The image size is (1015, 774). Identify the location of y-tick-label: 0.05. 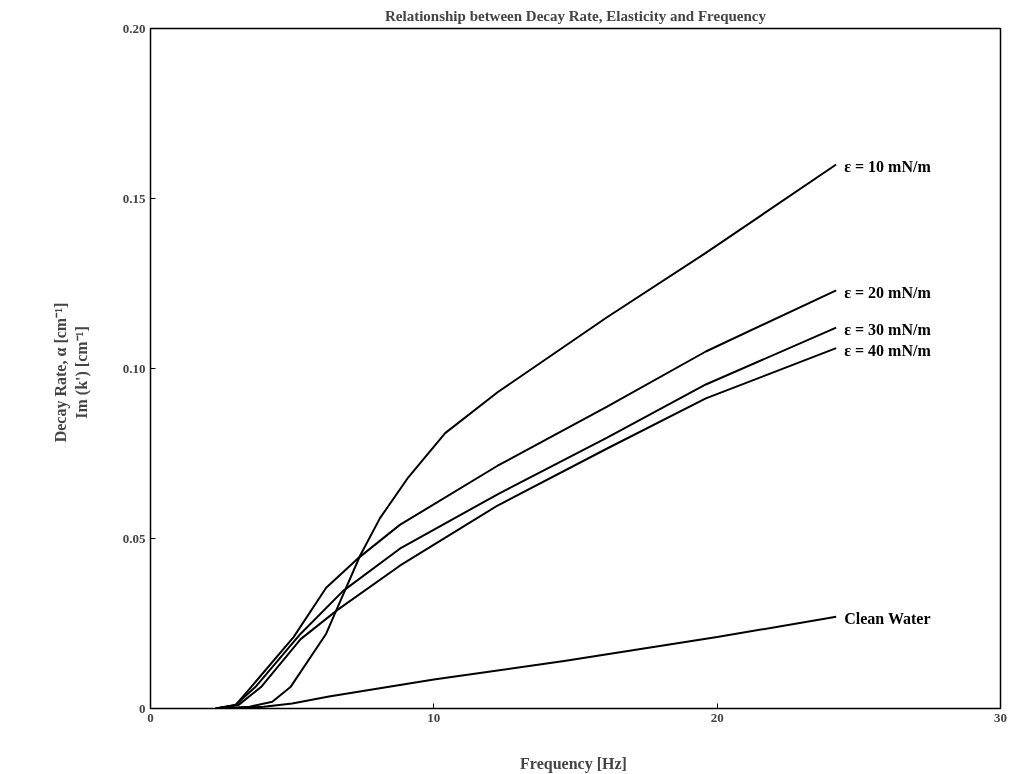
(134, 538).